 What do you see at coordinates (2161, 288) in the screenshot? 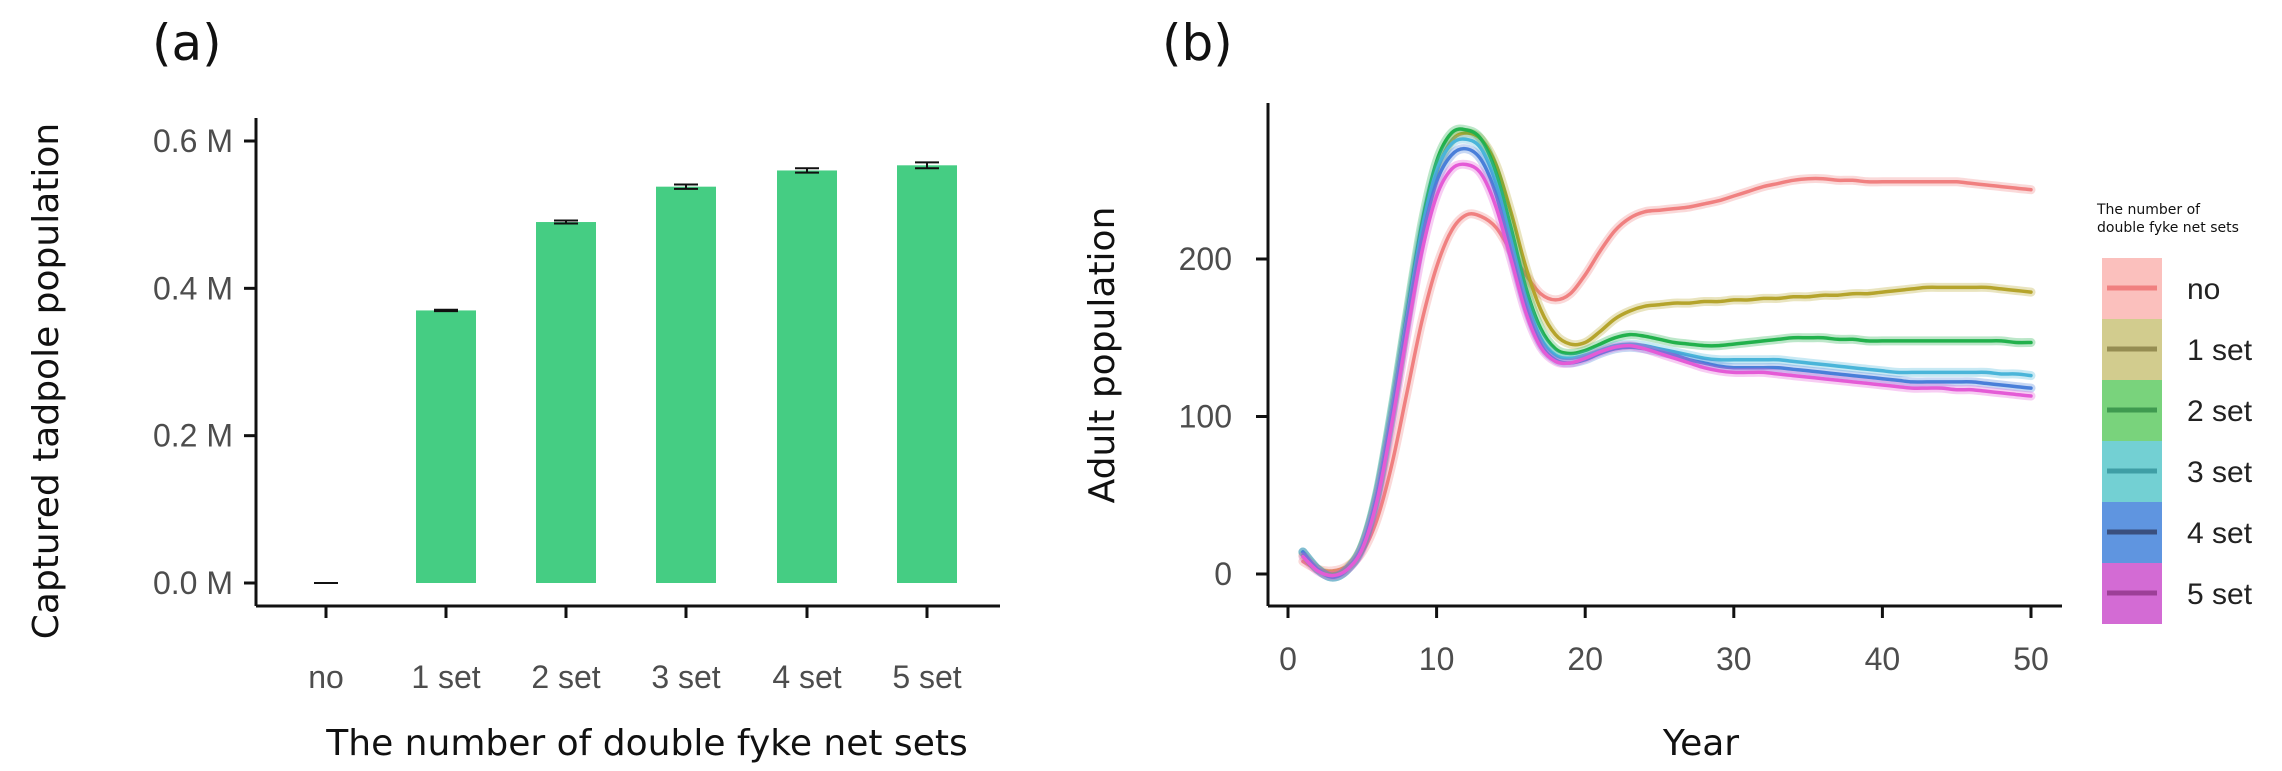
I see `legend-item-no: no` at bounding box center [2161, 288].